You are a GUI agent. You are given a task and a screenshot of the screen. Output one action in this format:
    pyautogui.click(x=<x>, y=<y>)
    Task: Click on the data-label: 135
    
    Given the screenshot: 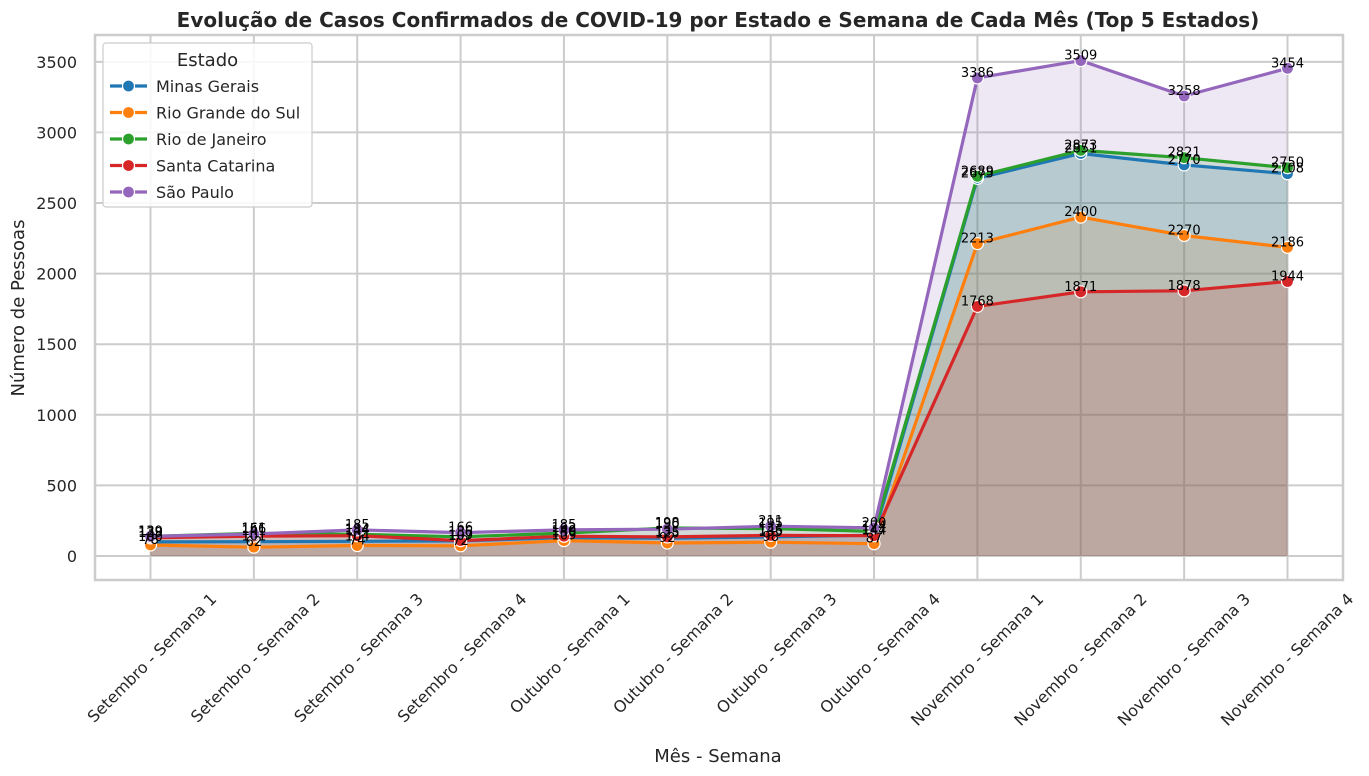 What is the action you would take?
    pyautogui.click(x=770, y=532)
    